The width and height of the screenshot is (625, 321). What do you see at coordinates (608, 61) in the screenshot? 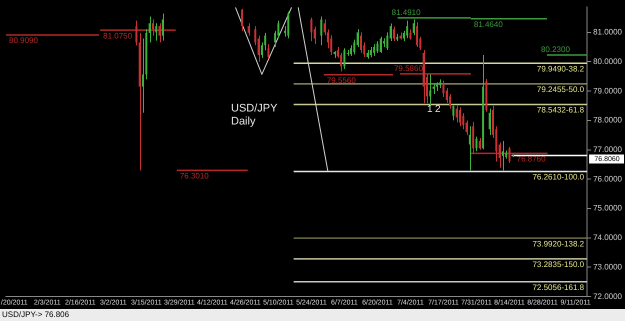
I see `y-tick-label: 80.0000` at bounding box center [608, 61].